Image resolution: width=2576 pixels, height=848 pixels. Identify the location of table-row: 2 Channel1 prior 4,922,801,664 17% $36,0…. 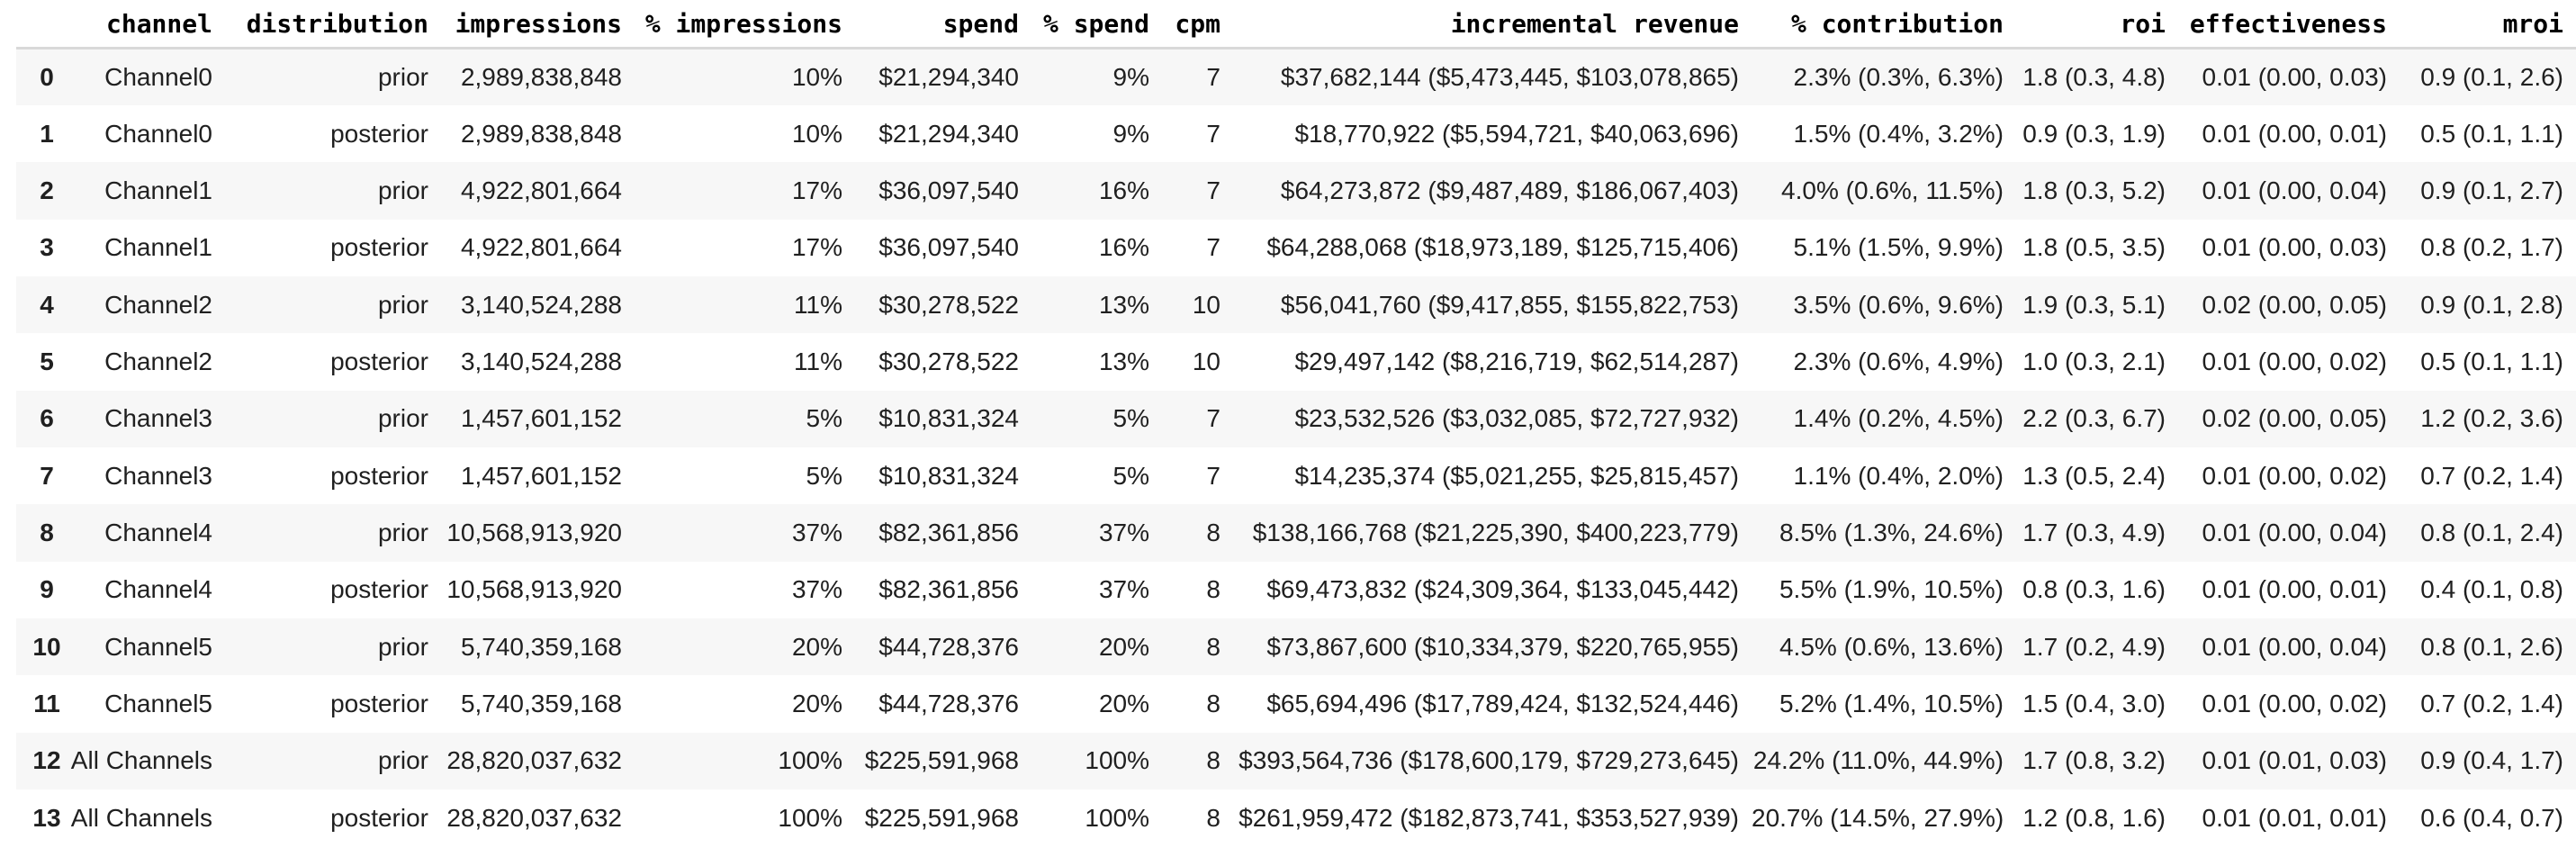
(1296, 191).